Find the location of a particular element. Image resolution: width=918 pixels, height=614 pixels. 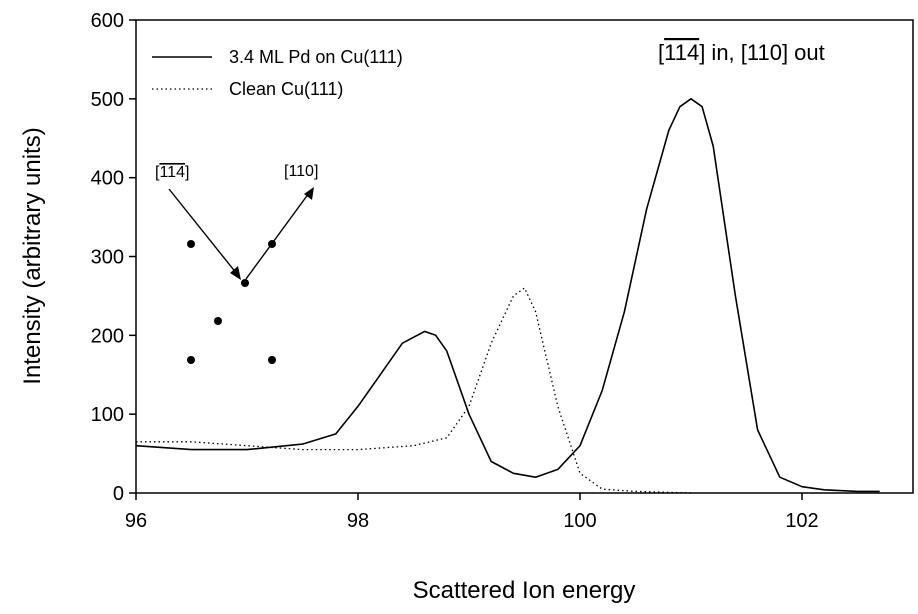

y-tick-label: 400 is located at coordinates (107, 179).